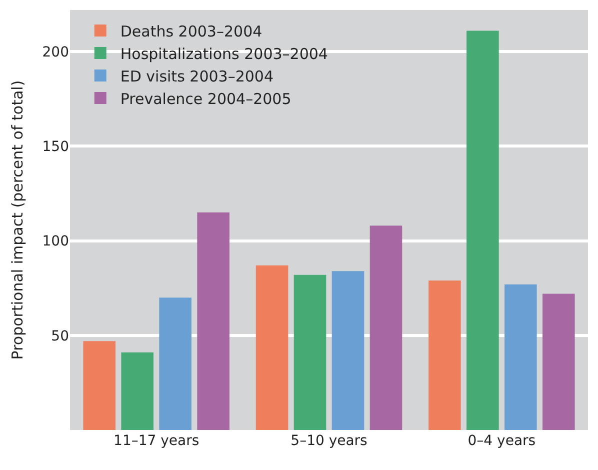 The image size is (598, 470). Describe the element at coordinates (224, 53) in the screenshot. I see `legend-label: Hospitalizations 2003–2004` at that location.